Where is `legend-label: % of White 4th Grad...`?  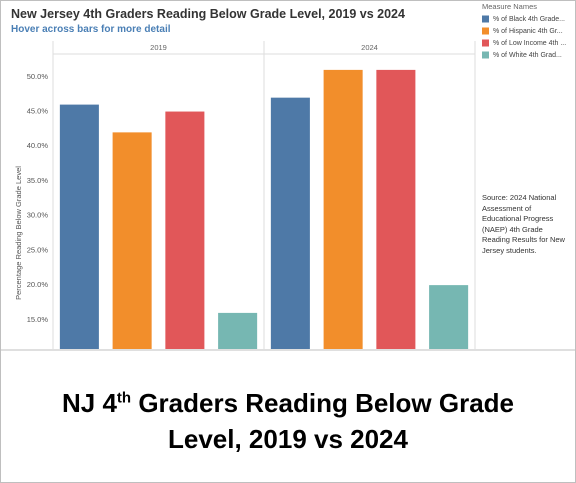
legend-label: % of White 4th Grad... is located at coordinates (527, 55).